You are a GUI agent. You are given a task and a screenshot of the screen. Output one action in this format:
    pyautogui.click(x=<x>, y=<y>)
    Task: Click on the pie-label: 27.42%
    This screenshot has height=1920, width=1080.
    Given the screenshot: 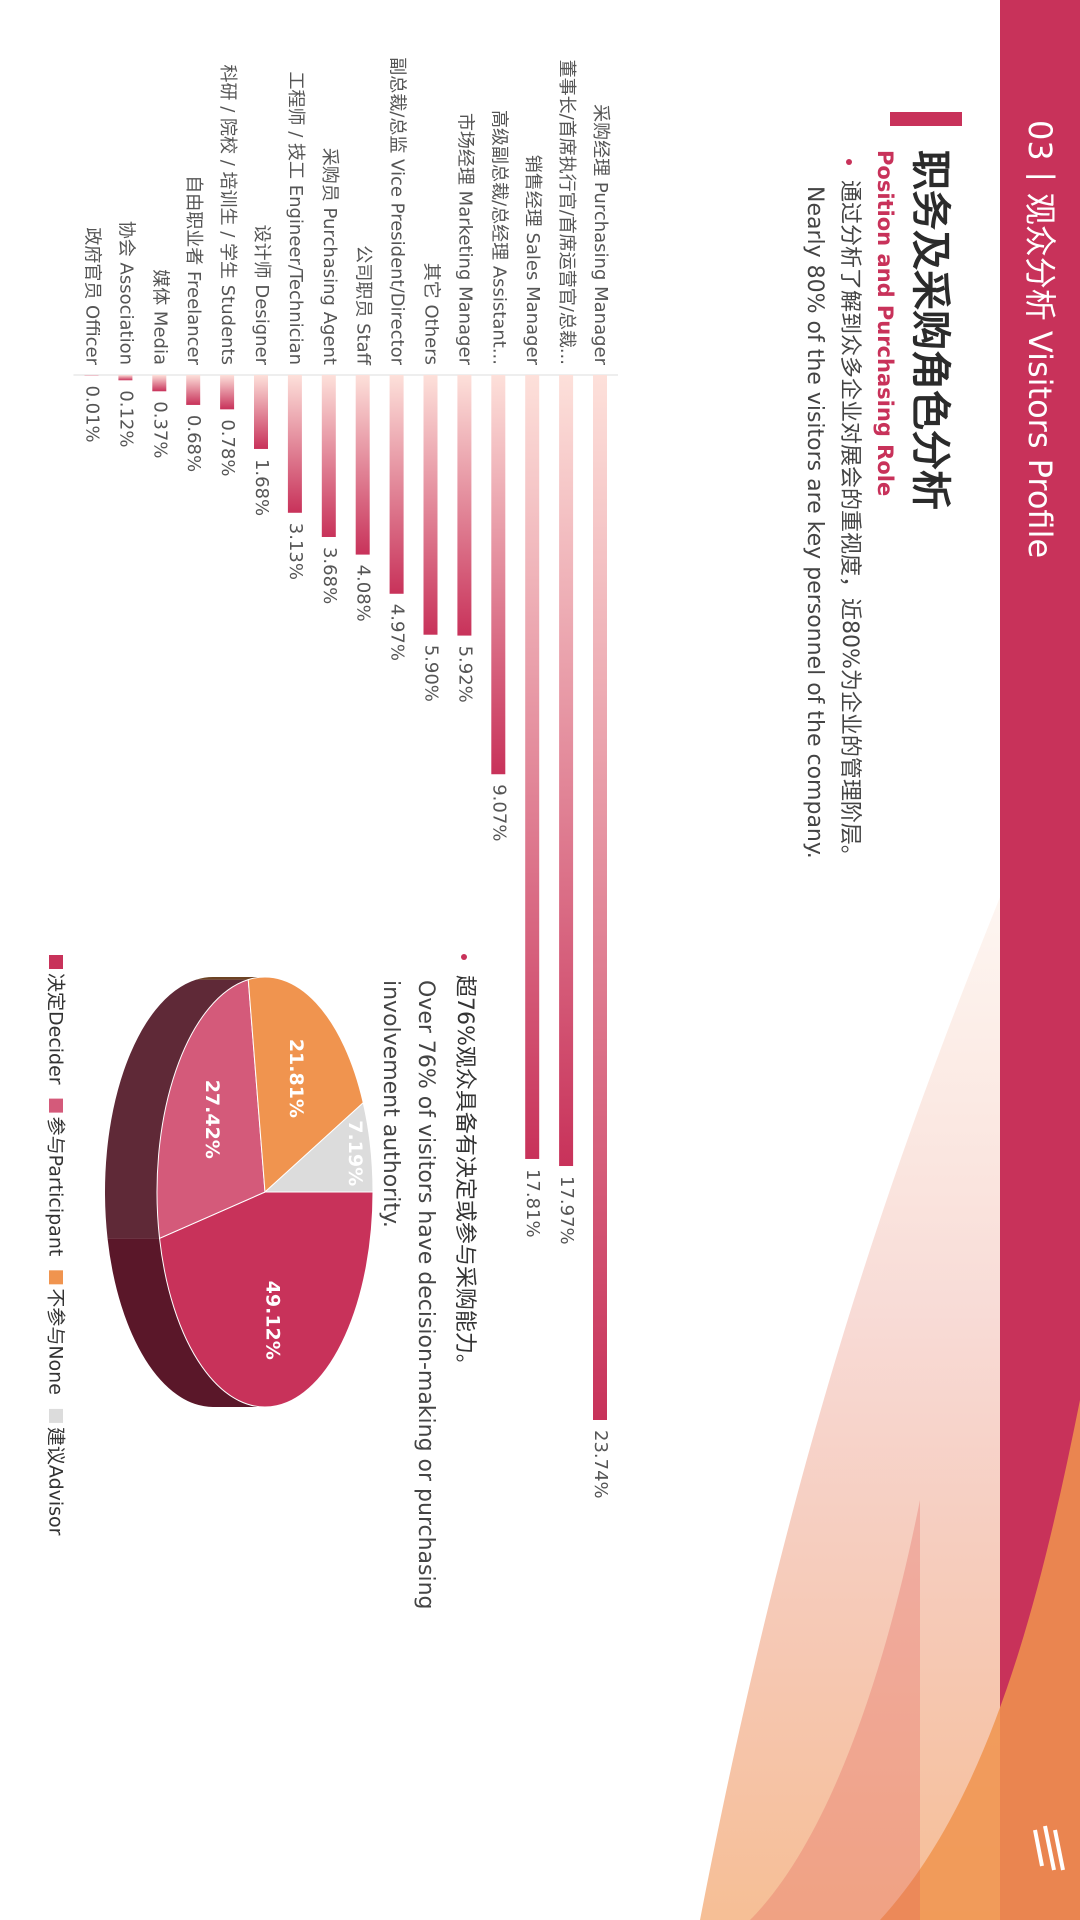 What is the action you would take?
    pyautogui.click(x=212, y=1119)
    